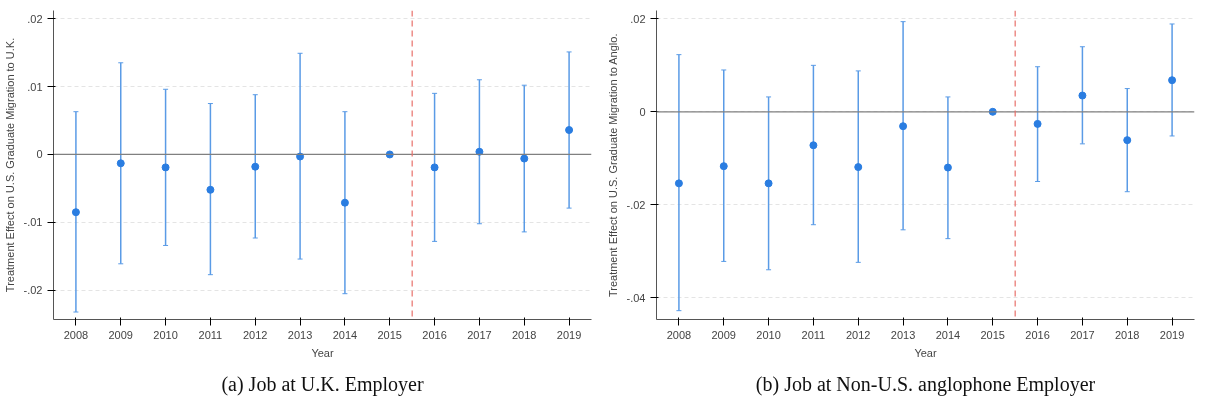  I want to click on text: (a) Job at U.K. Employer, so click(322, 384).